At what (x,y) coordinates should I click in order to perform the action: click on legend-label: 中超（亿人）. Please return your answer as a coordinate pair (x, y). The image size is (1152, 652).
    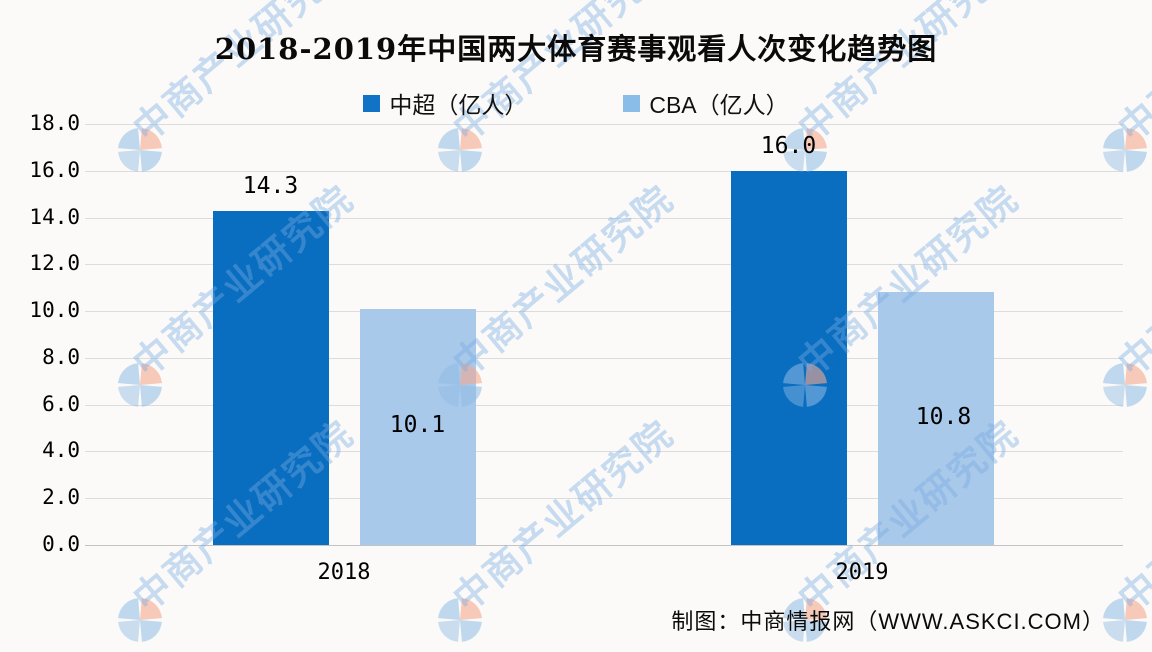
    Looking at the image, I should click on (458, 105).